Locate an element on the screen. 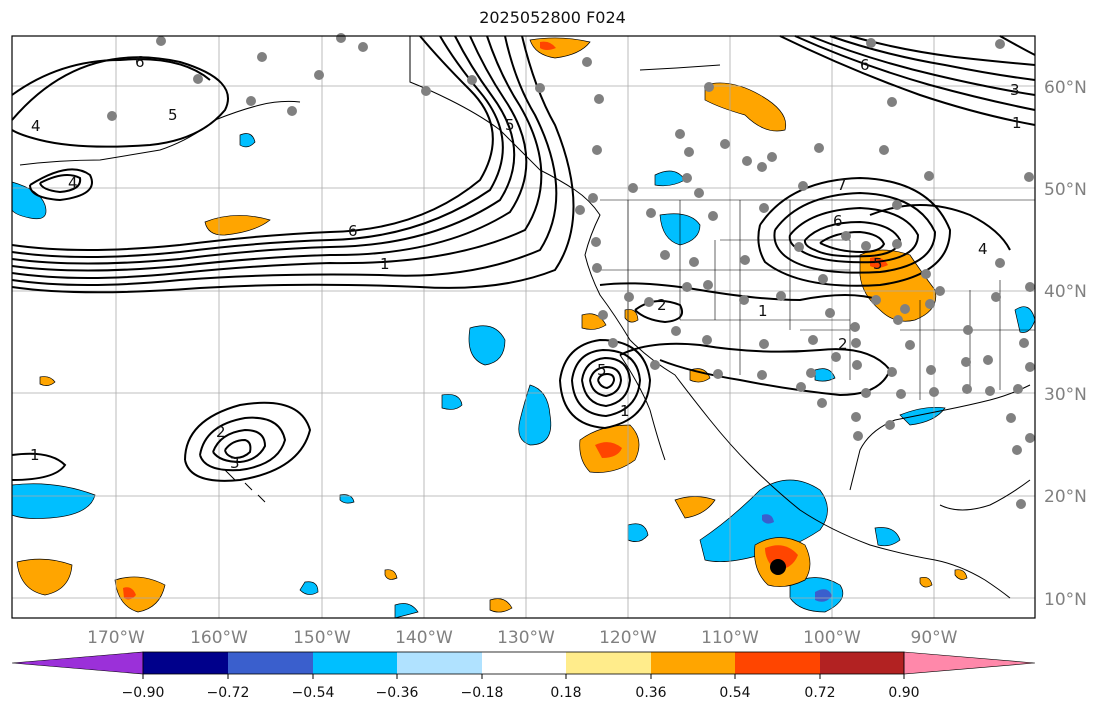 Image resolution: width=1105 pixels, height=712 pixels. colorbar-tick-label: −0.72 is located at coordinates (228, 693).